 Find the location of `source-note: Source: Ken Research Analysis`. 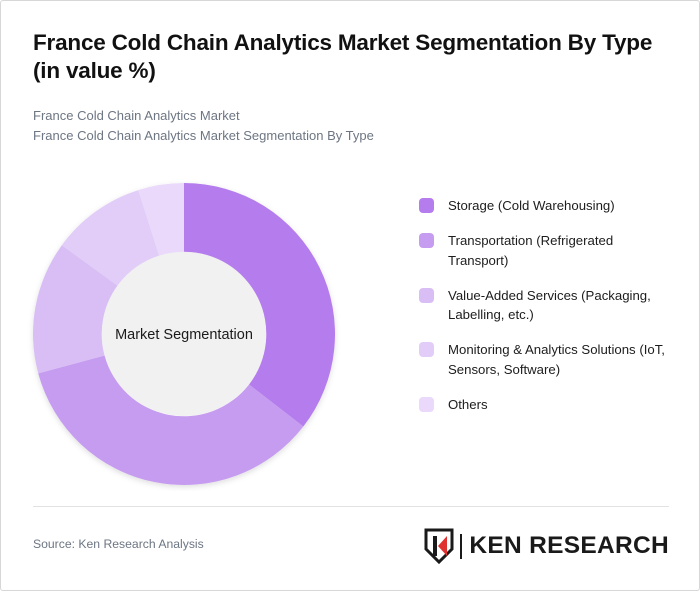

source-note: Source: Ken Research Analysis is located at coordinates (118, 544).